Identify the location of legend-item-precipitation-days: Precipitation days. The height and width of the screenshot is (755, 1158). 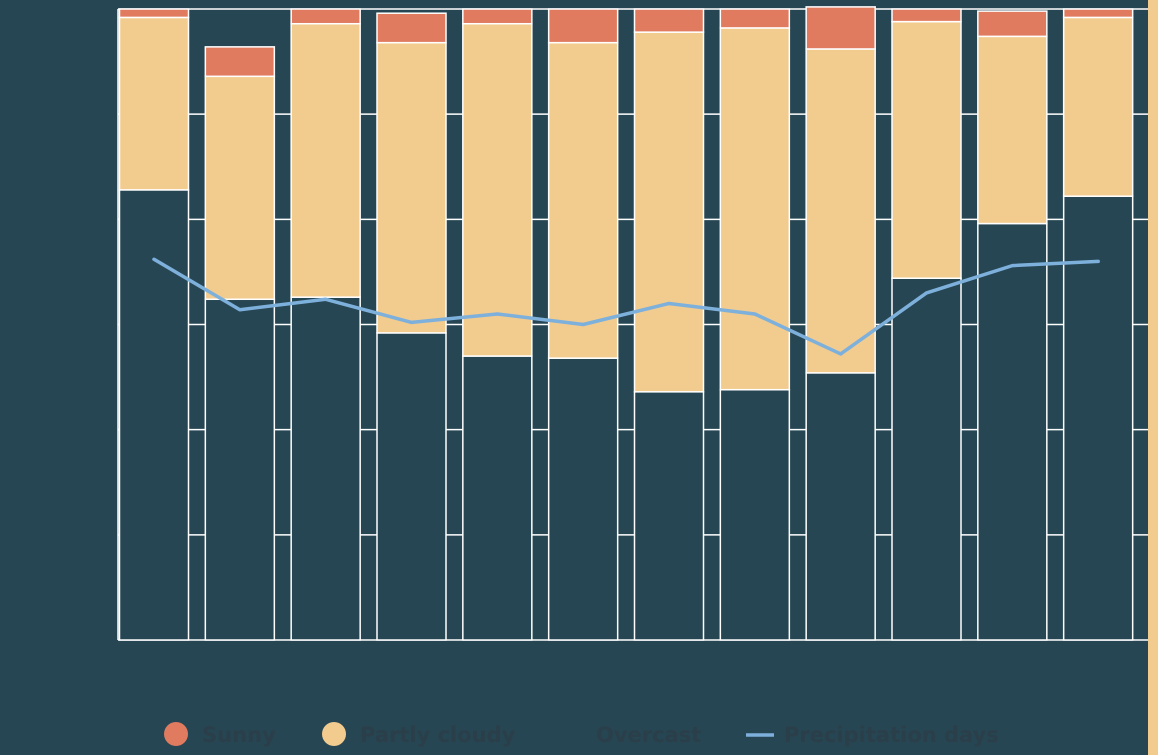
(872, 735).